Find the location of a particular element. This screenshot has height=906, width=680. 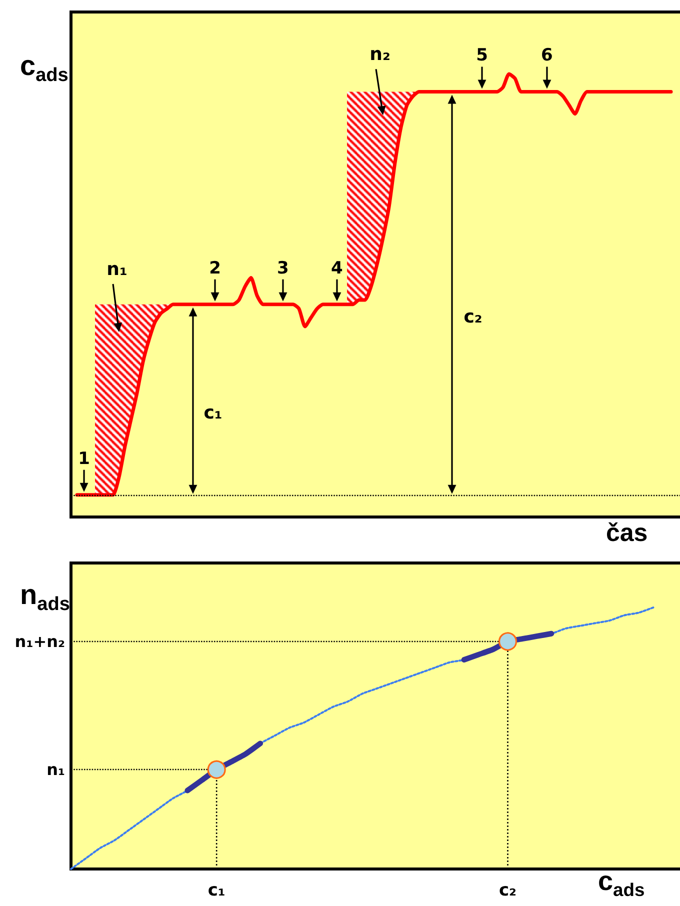

ref-line-label: n₁+n₂ is located at coordinates (39, 641).